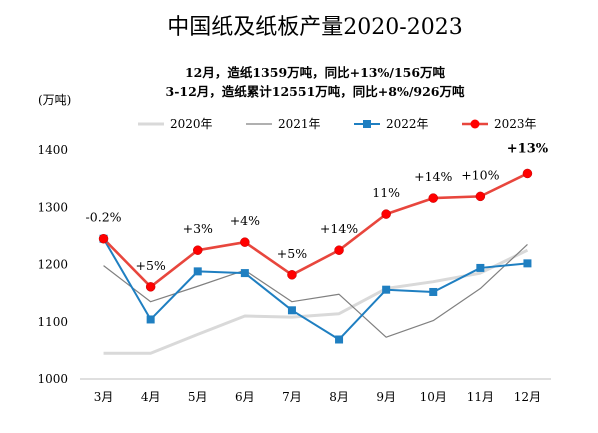 The height and width of the screenshot is (433, 598). Describe the element at coordinates (104, 217) in the screenshot. I see `data-label: -0.2%` at that location.